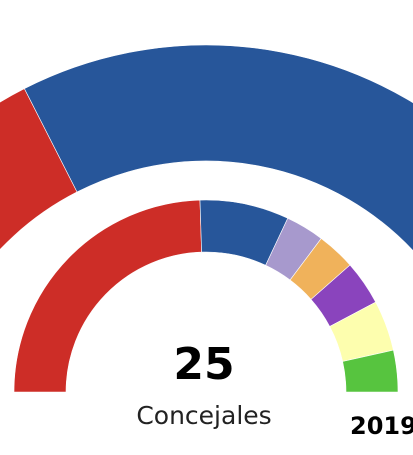 The image size is (413, 455). I want to click on year-label-2019: 2019, so click(381, 426).